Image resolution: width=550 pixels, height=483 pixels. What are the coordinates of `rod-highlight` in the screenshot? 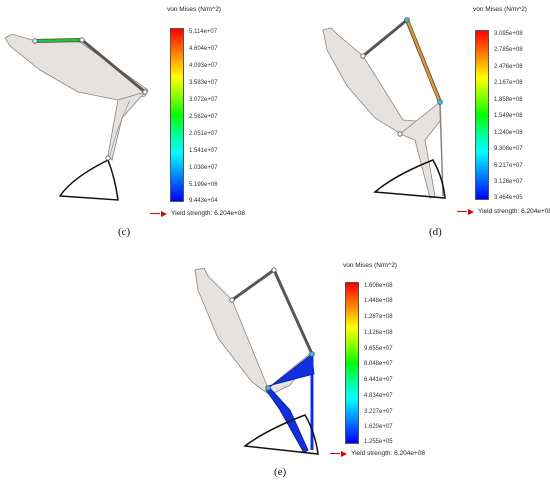 It's located at (423, 61).